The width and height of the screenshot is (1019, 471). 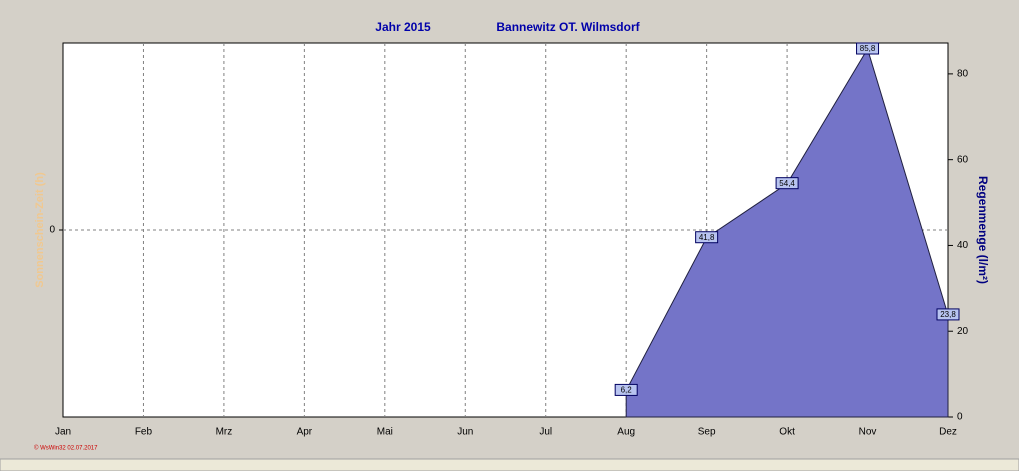 What do you see at coordinates (305, 432) in the screenshot?
I see `x-tick-label: Apr` at bounding box center [305, 432].